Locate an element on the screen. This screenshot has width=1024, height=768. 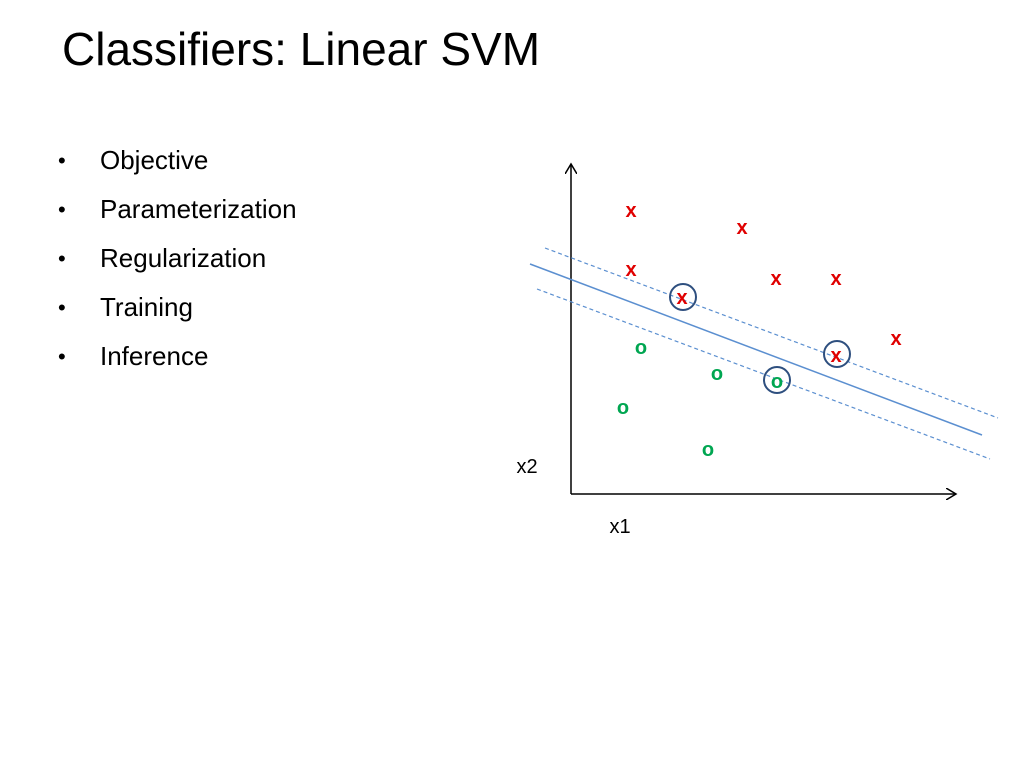
decision-boundary is located at coordinates (756, 349).